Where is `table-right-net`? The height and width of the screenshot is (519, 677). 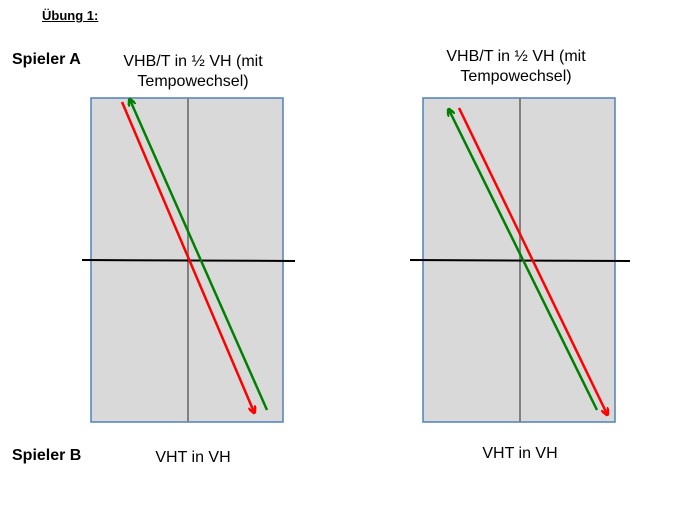
table-right-net is located at coordinates (520, 260).